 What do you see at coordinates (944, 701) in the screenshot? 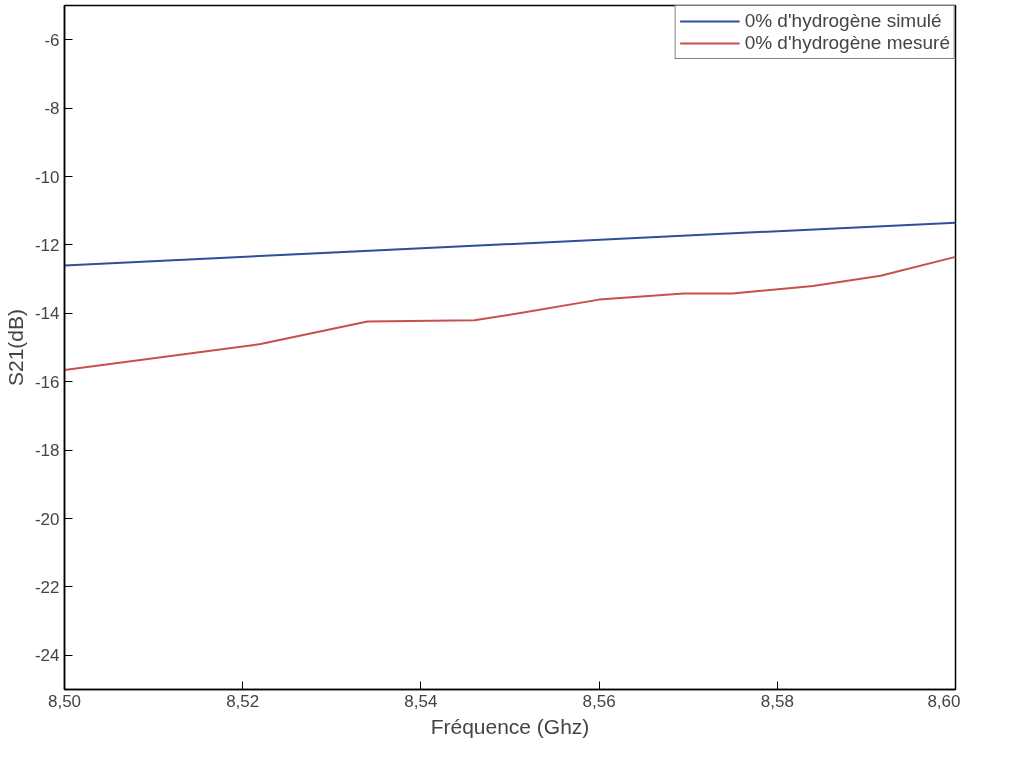
I see `x-tick-label: 8,60` at bounding box center [944, 701].